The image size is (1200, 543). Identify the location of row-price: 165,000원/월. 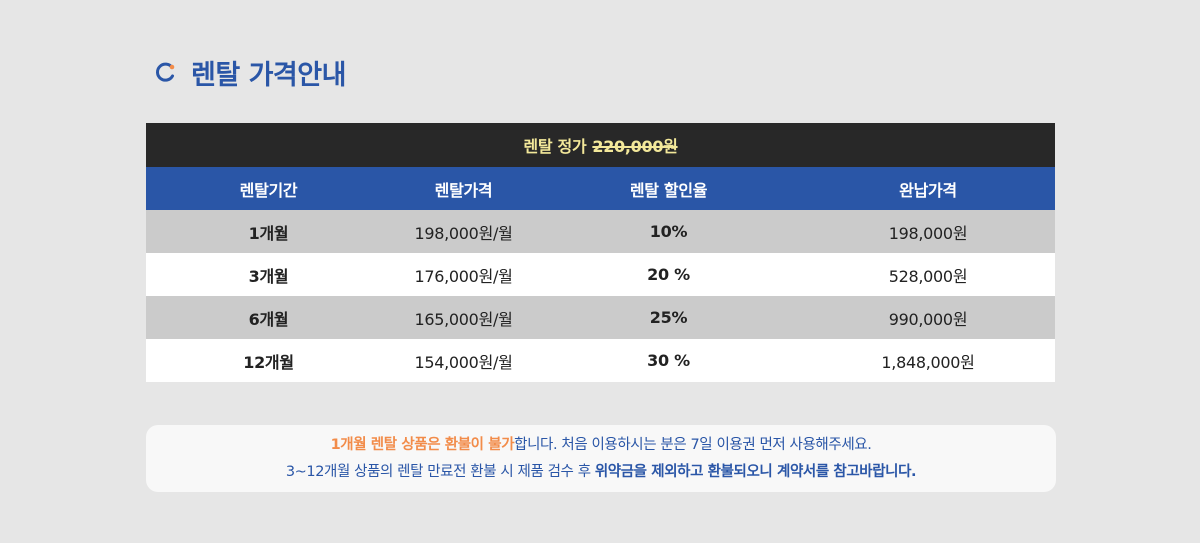
(463, 319).